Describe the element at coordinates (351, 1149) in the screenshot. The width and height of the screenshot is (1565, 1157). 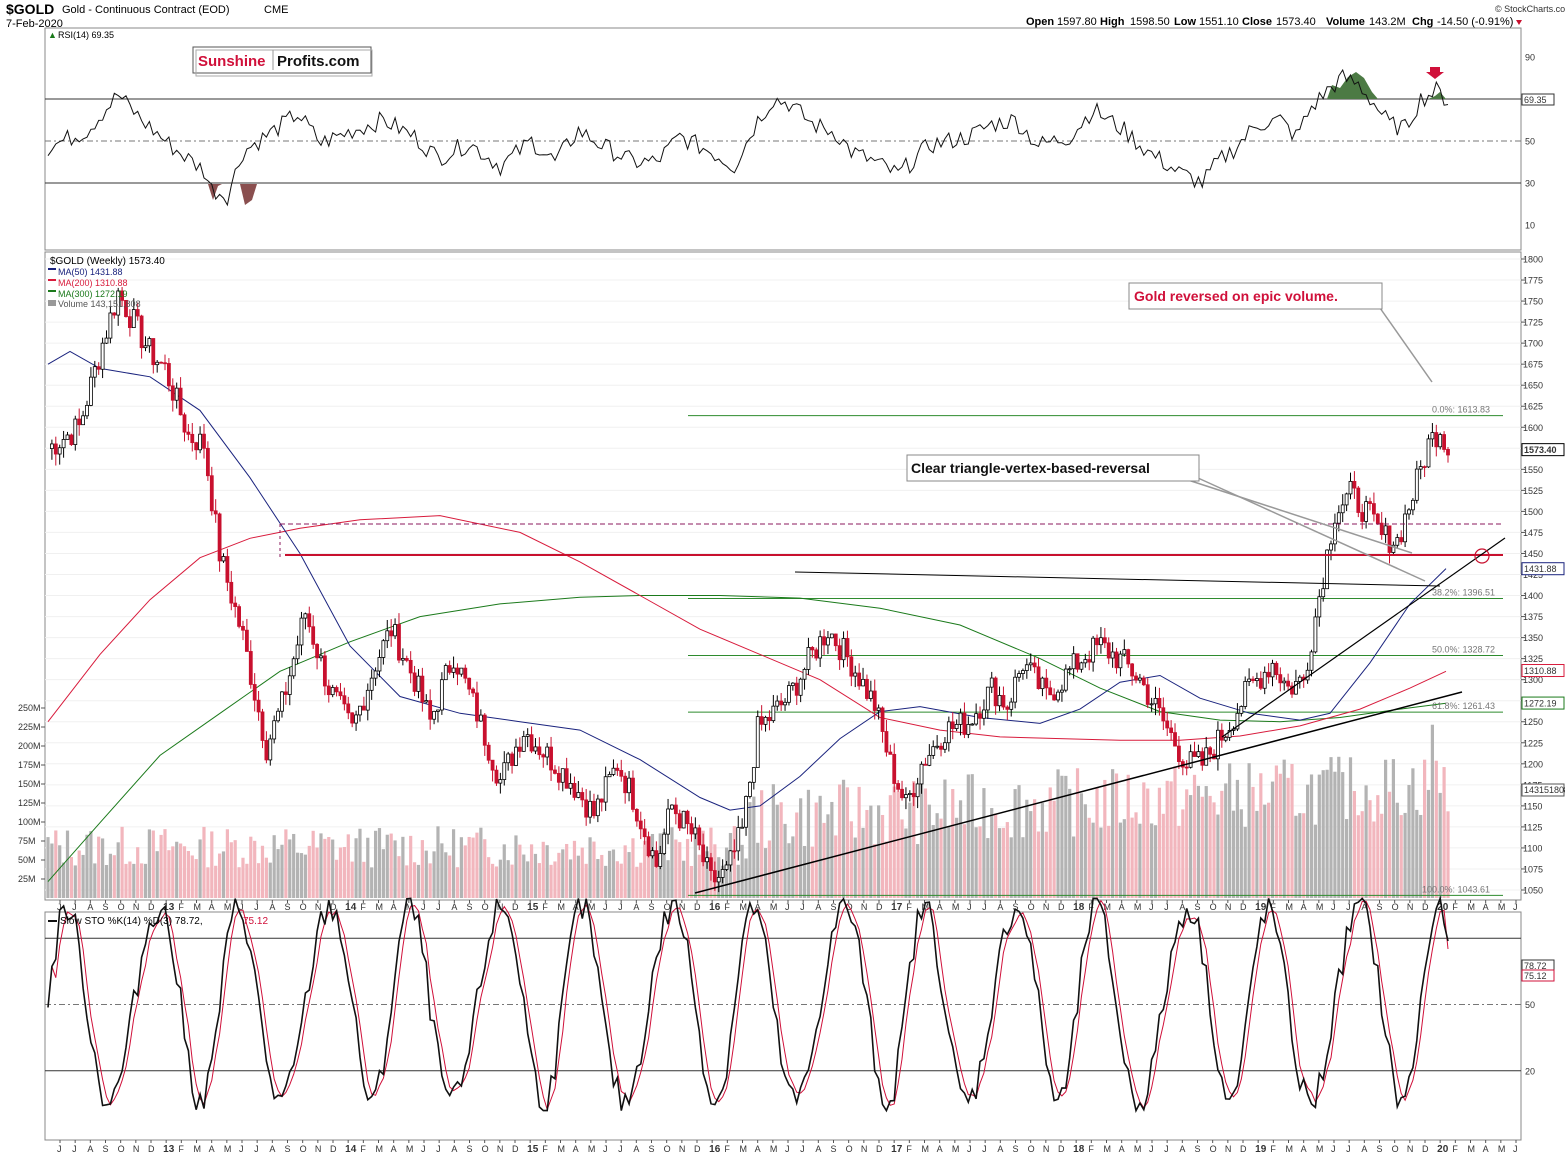
I see `axis-year-label: 14` at that location.